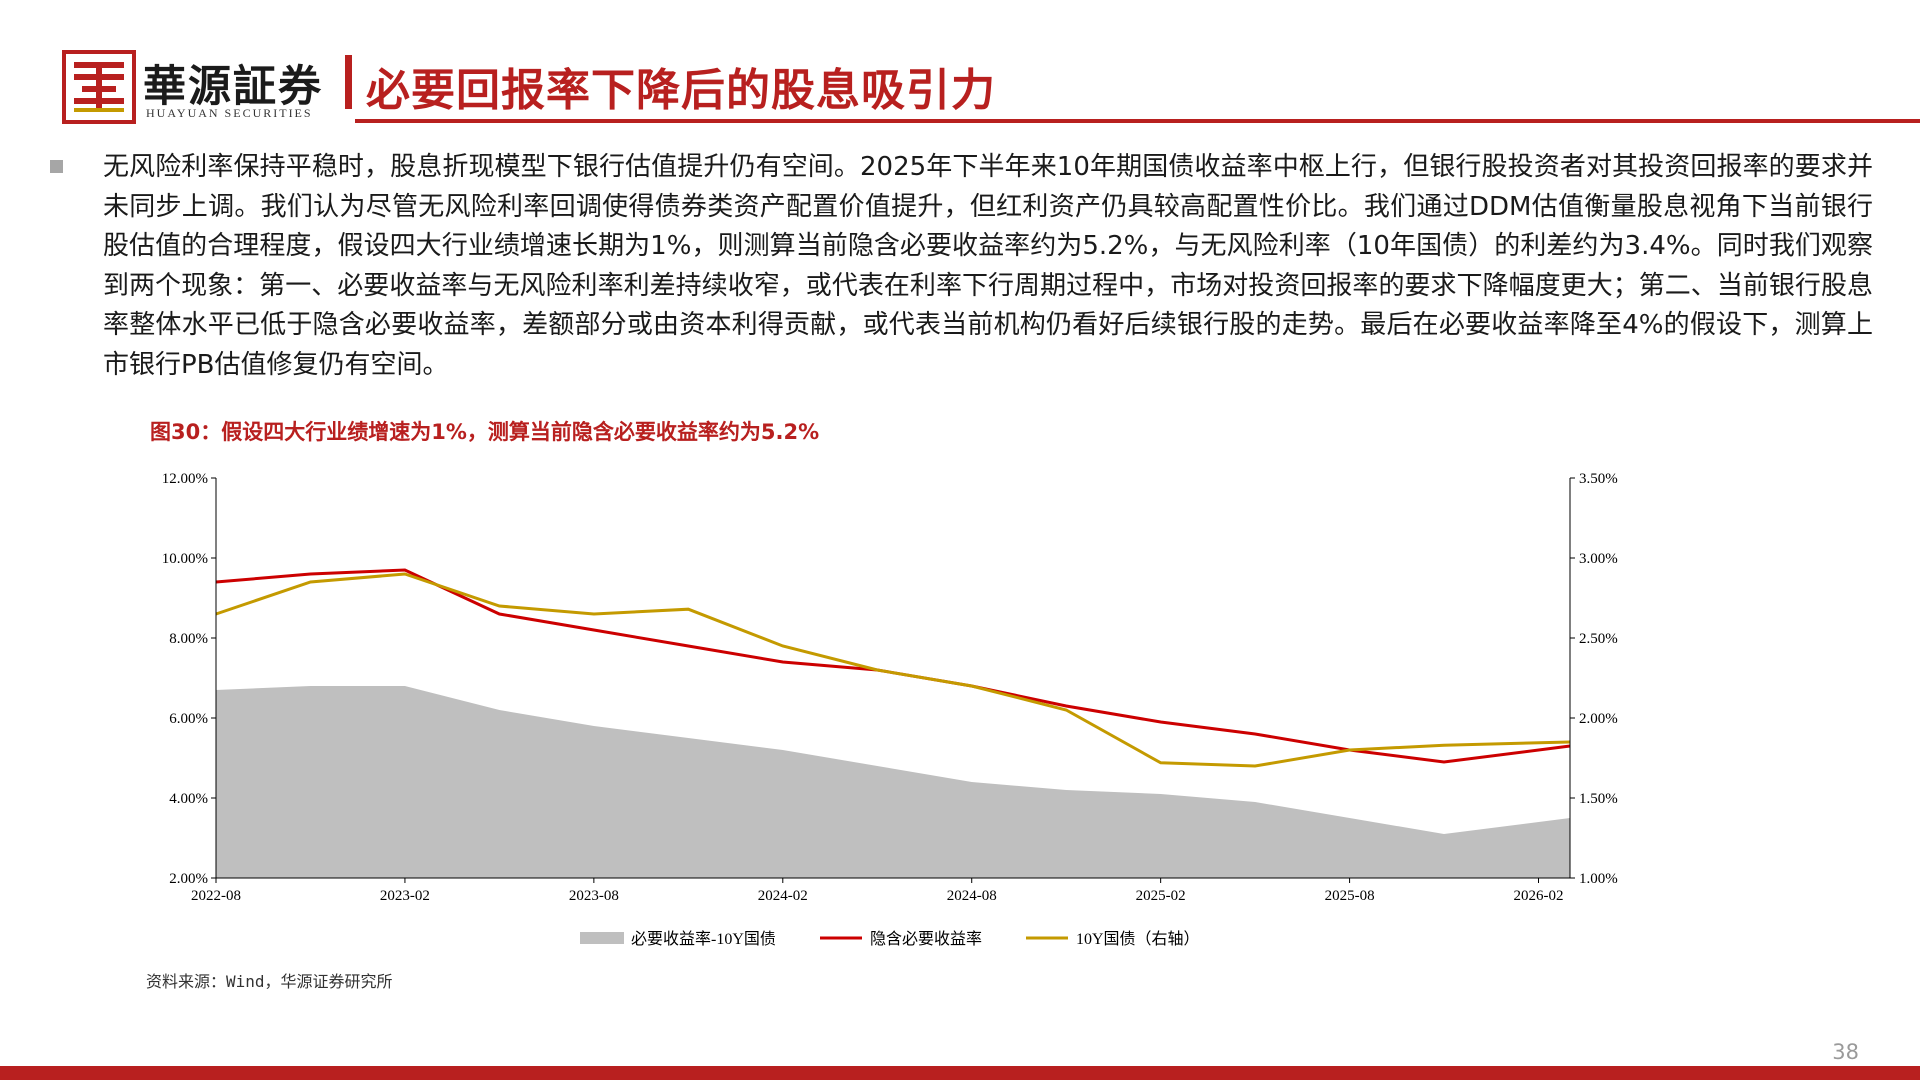  What do you see at coordinates (926, 939) in the screenshot?
I see `legend-label-implied: 隐含必要收益率` at bounding box center [926, 939].